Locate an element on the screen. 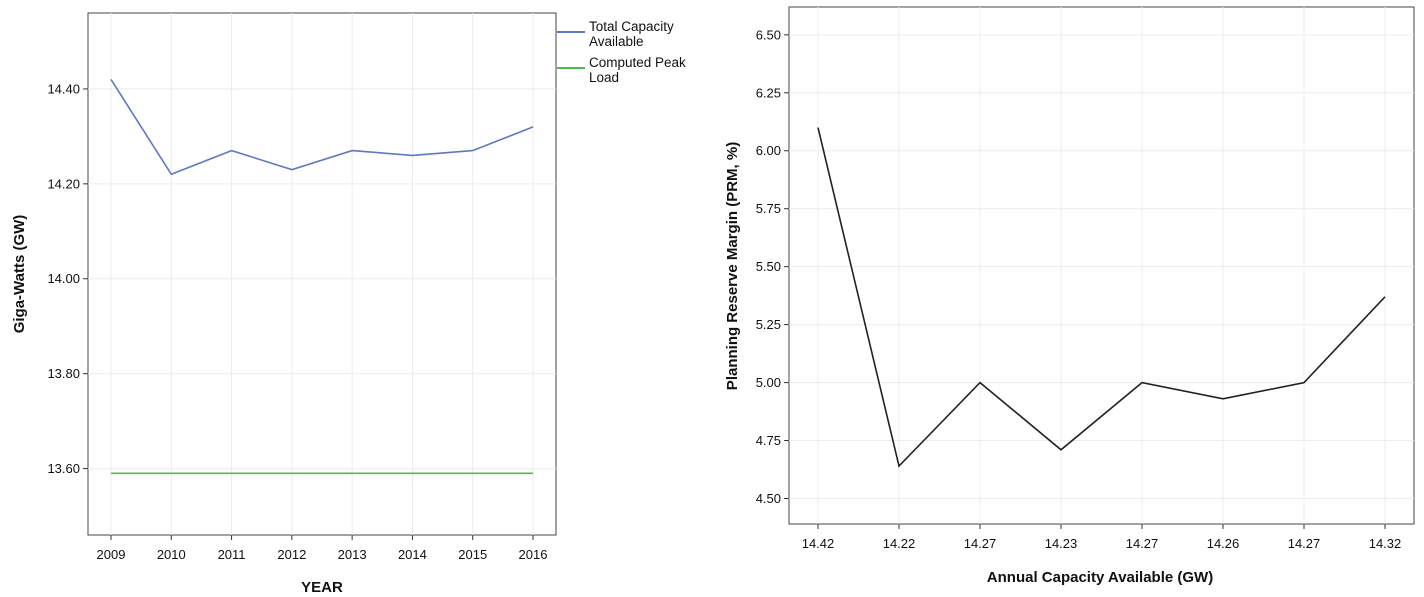  y-tick-label: 5.75 is located at coordinates (768, 208).